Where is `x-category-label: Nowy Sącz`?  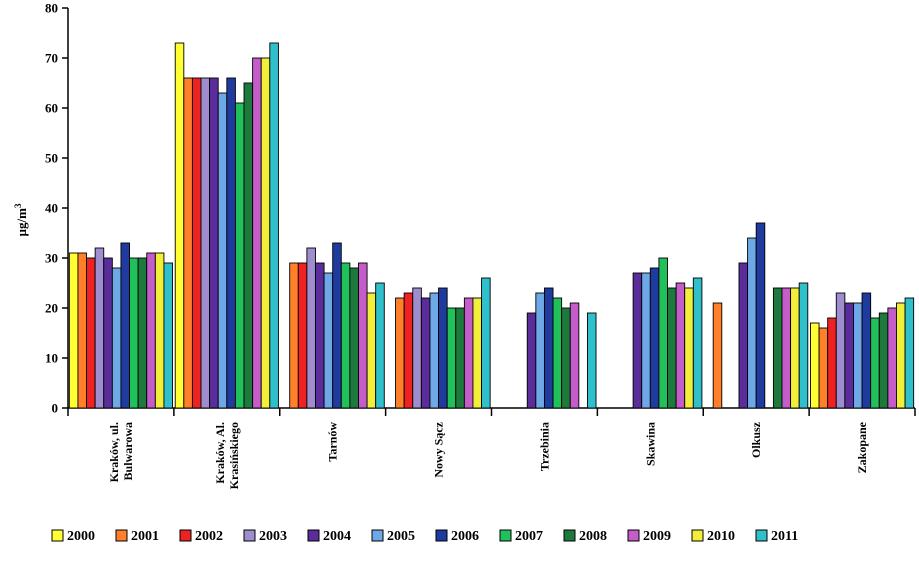
x-category-label: Nowy Sącz is located at coordinates (439, 449).